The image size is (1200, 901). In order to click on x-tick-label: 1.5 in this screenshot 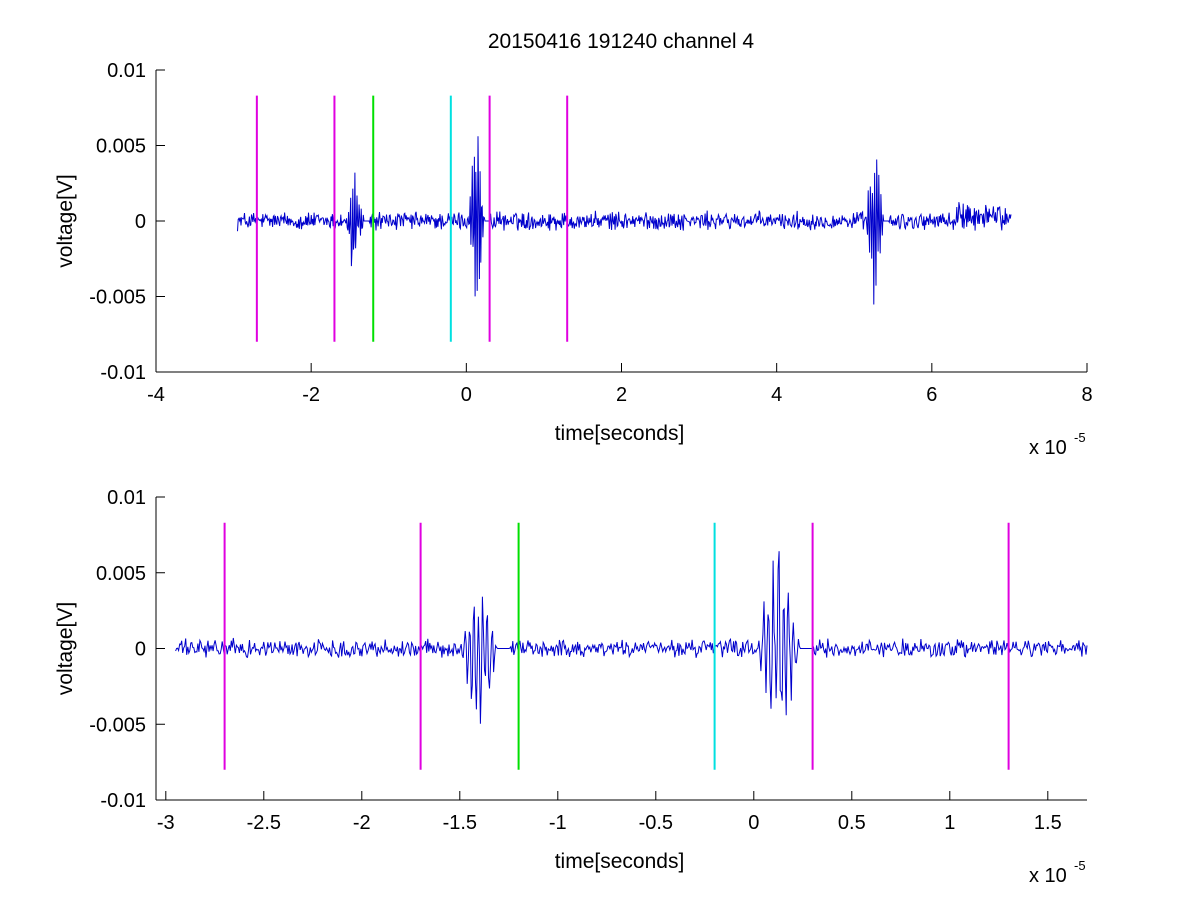, I will do `click(1048, 823)`.